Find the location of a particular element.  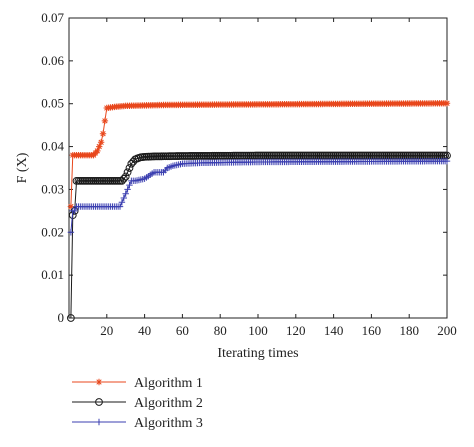

x-tick-label: 100 is located at coordinates (258, 330).